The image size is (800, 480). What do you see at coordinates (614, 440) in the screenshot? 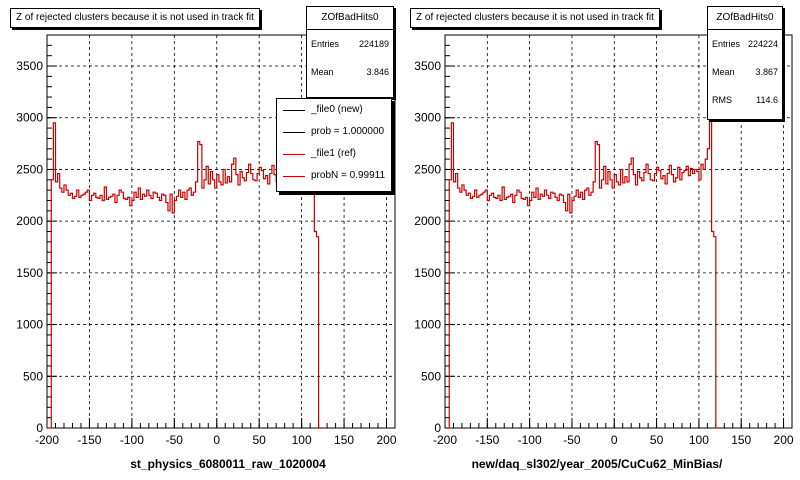
I see `right-tick-label-x-4: 0` at bounding box center [614, 440].